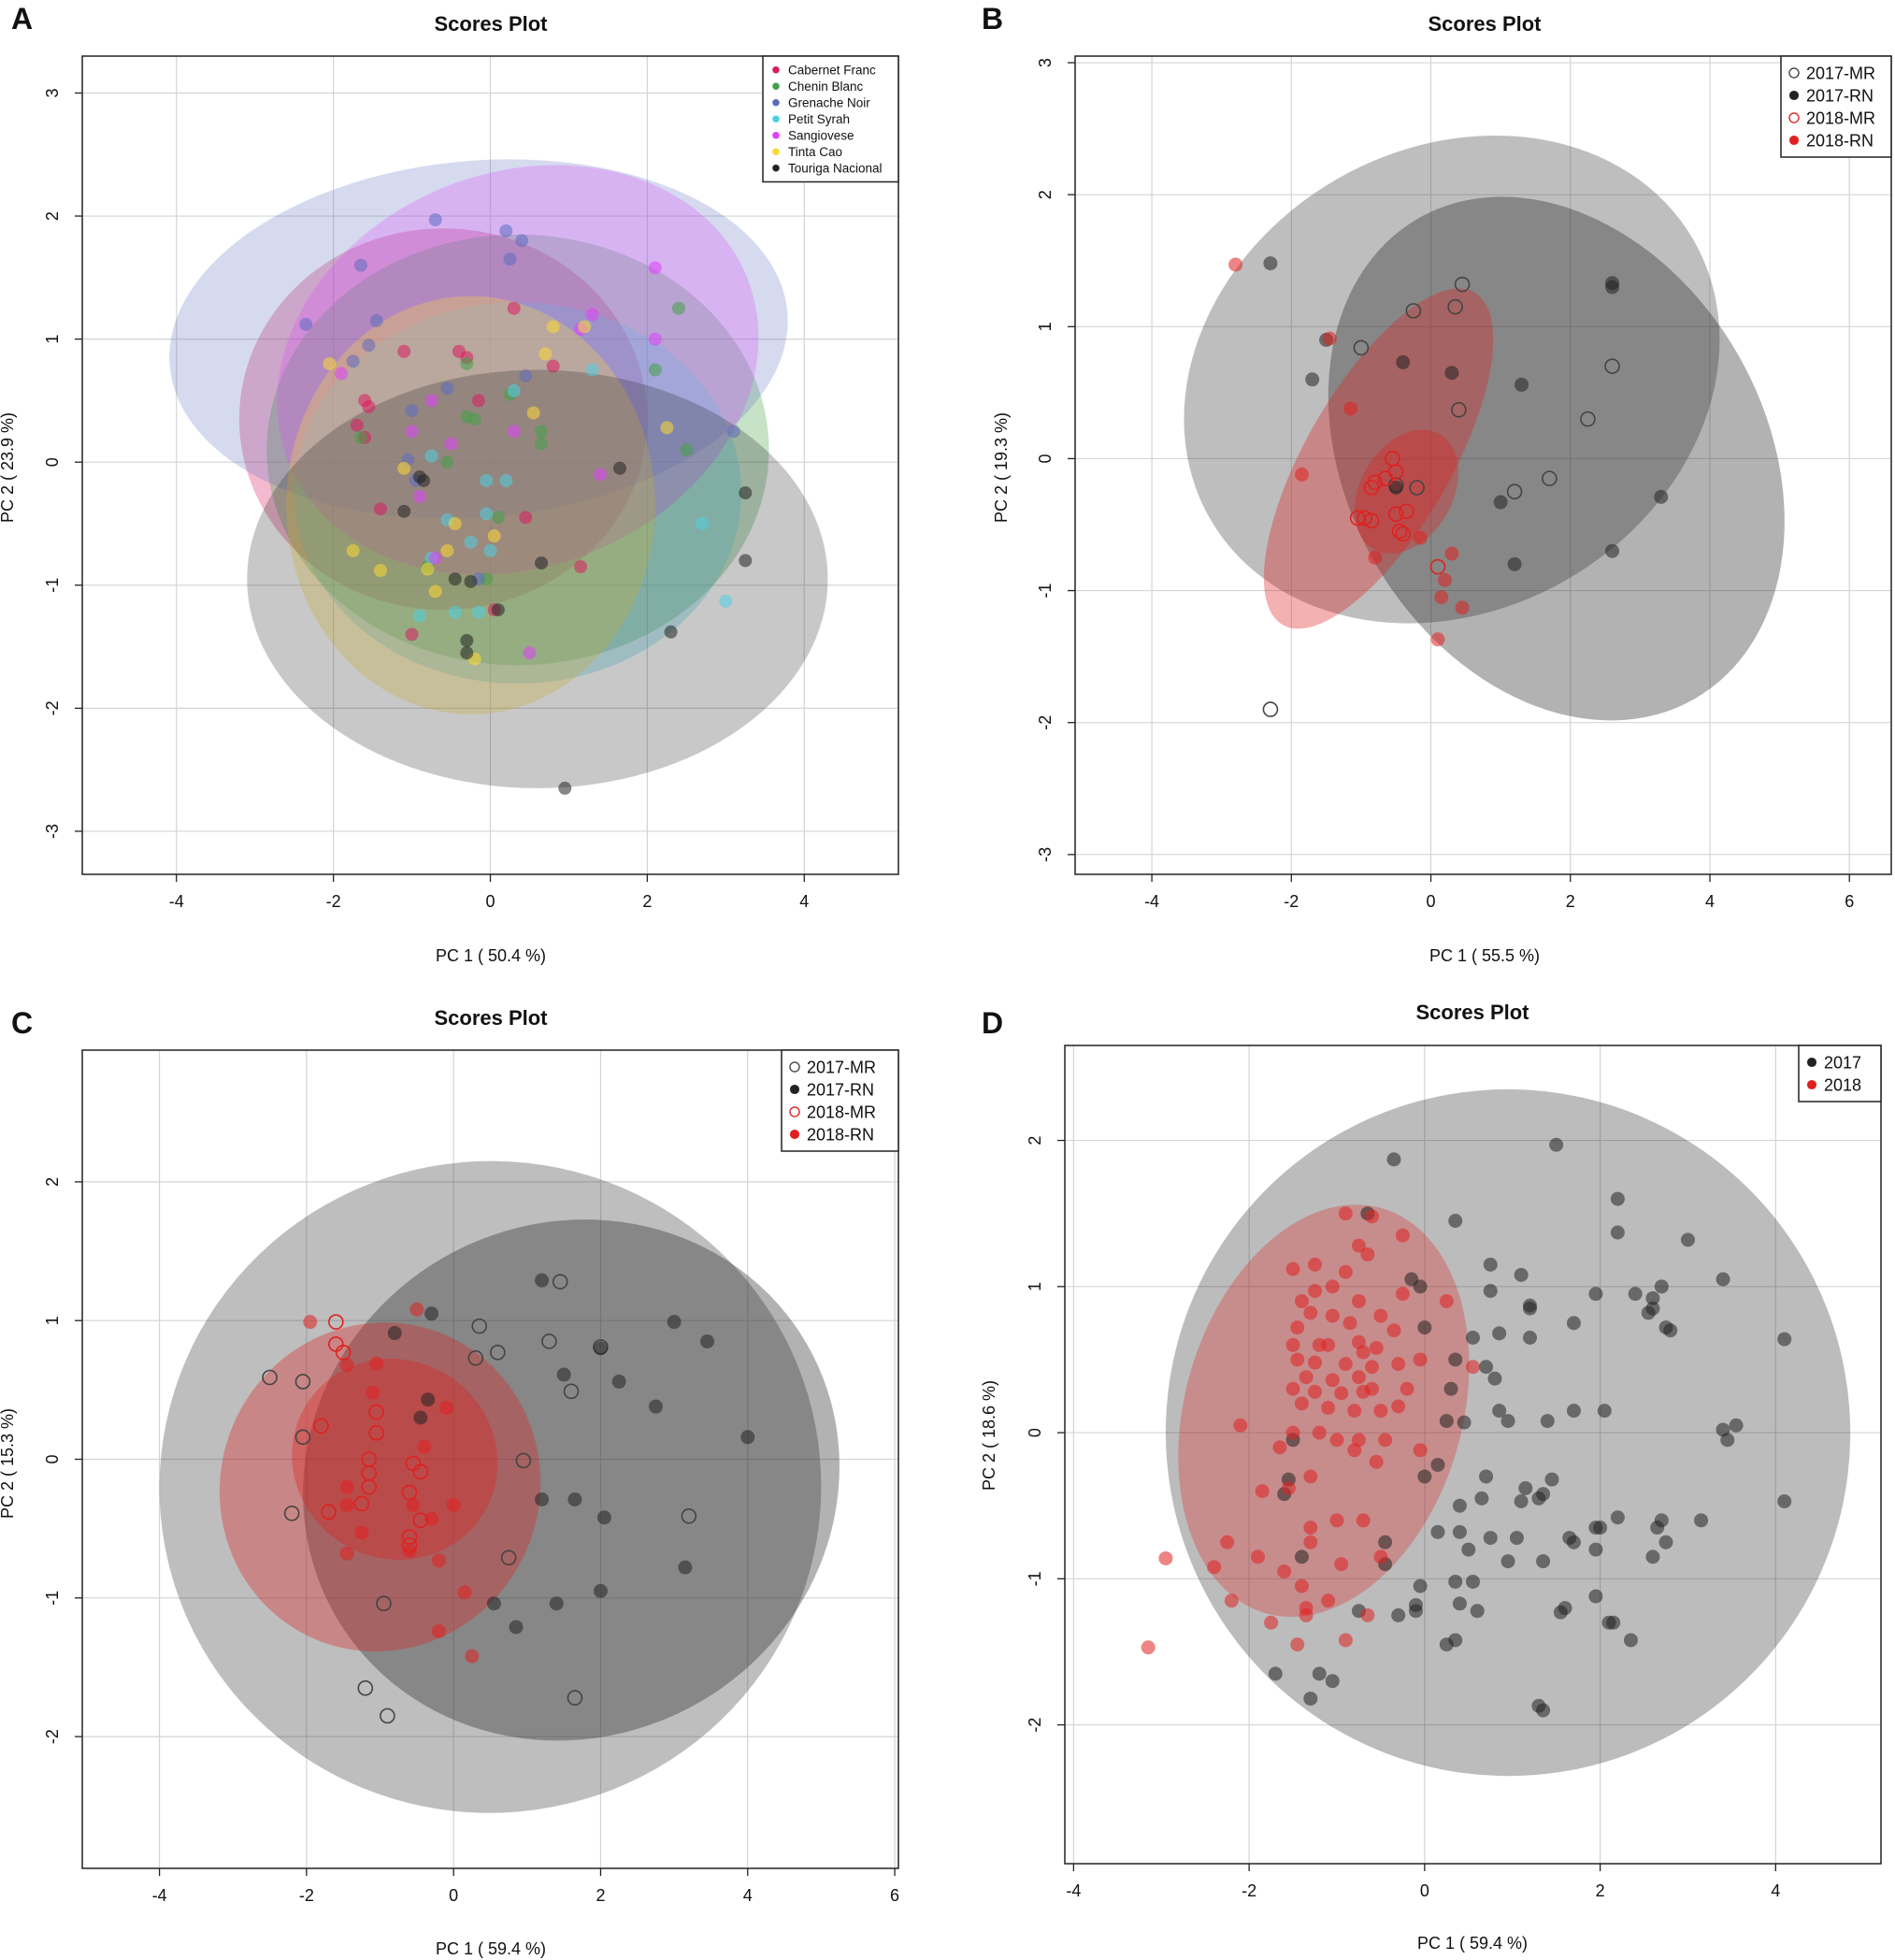 This screenshot has height=1960, width=1895. I want to click on legend-label: 2017-RN, so click(841, 1089).